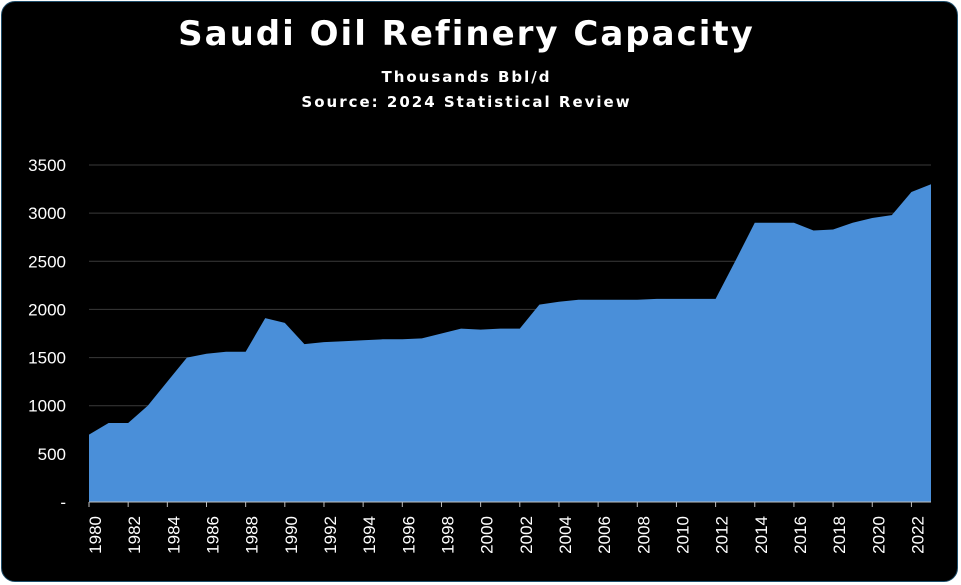 This screenshot has height=585, width=961. What do you see at coordinates (878, 535) in the screenshot?
I see `x-tick-label: 2020` at bounding box center [878, 535].